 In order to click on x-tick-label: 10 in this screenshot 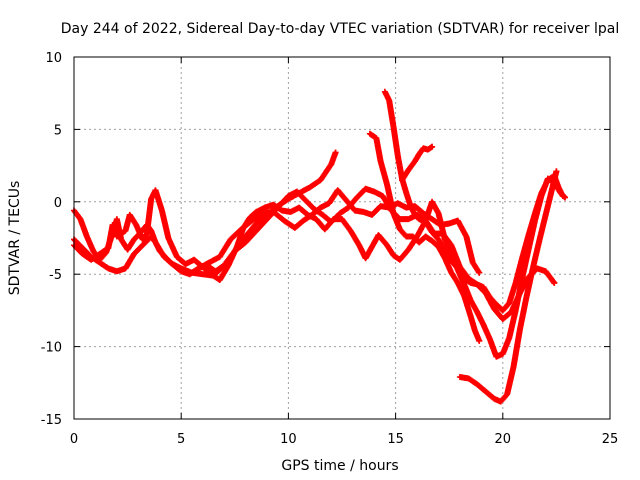, I will do `click(288, 439)`.